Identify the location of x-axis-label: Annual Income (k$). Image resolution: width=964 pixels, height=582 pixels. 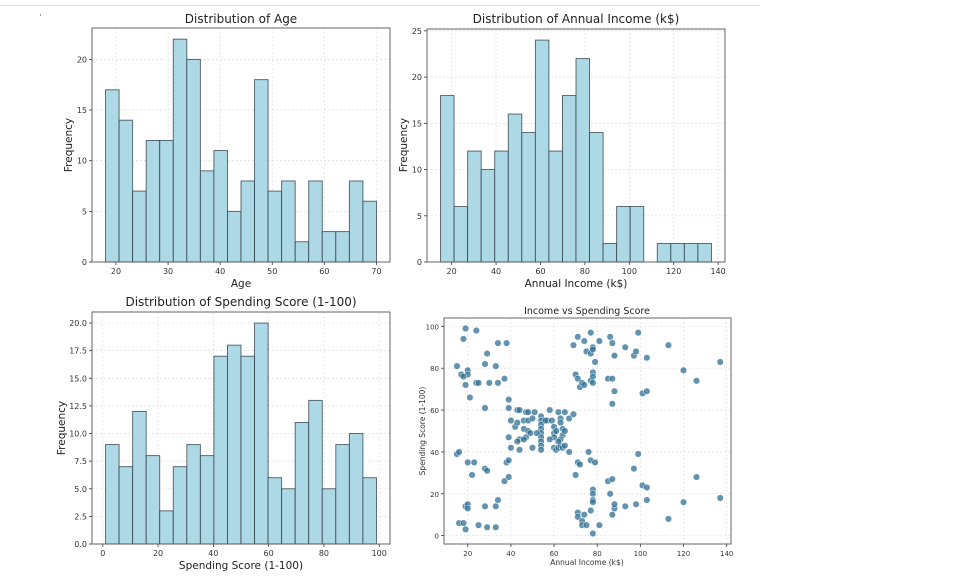
(576, 284).